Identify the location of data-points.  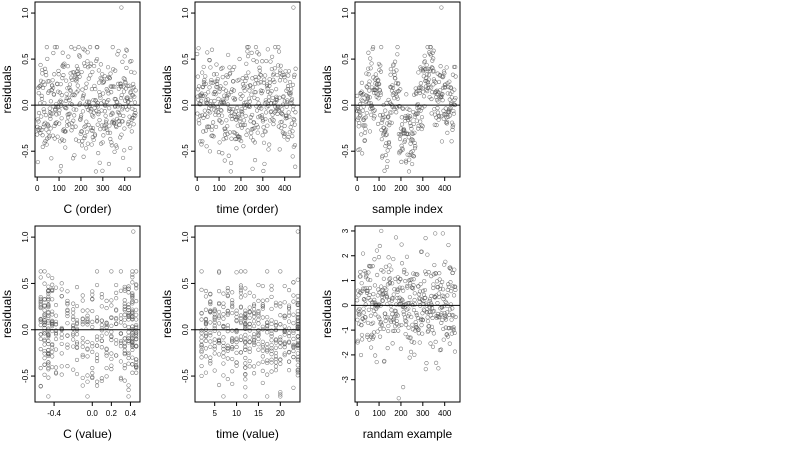
(88, 314).